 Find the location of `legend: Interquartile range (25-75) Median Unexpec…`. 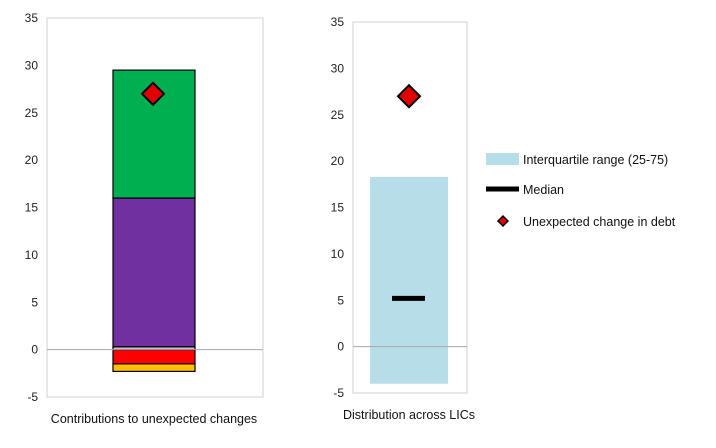

legend: Interquartile range (25-75) Median Unexpec… is located at coordinates (581, 191).